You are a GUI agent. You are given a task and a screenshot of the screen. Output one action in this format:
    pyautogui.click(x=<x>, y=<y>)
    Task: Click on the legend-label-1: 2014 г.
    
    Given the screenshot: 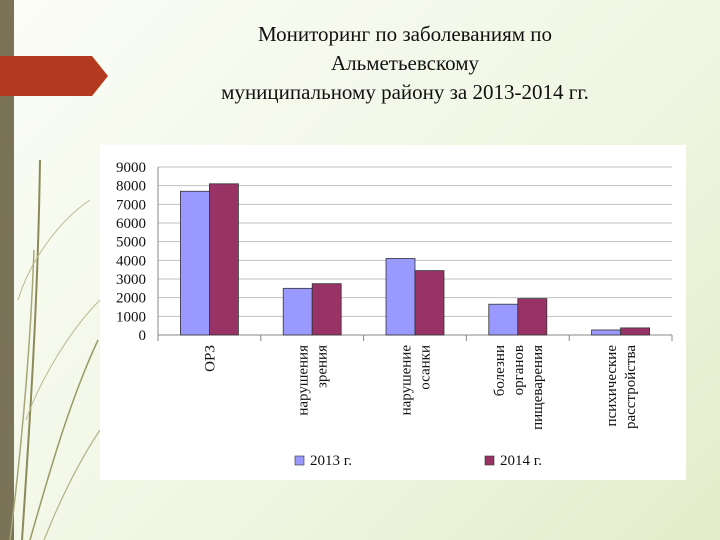 What is the action you would take?
    pyautogui.click(x=521, y=461)
    